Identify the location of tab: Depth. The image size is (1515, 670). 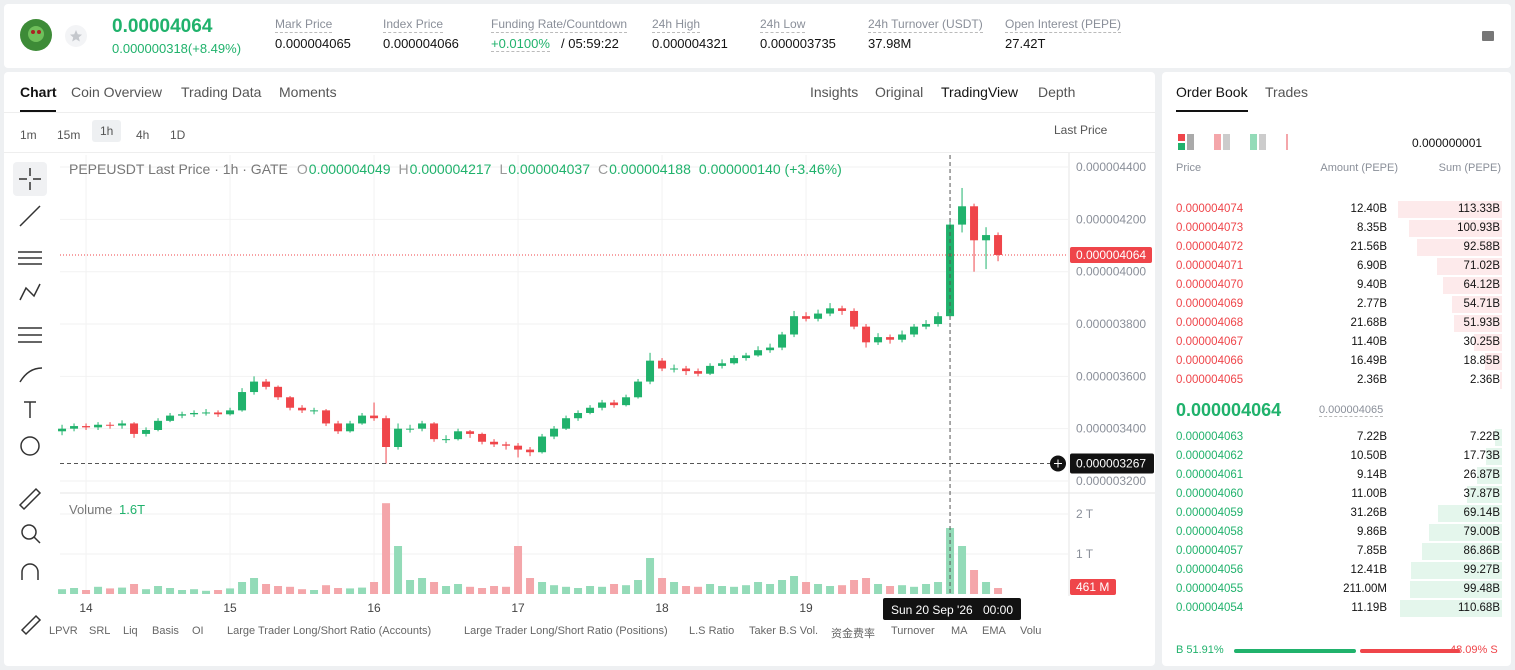
(1057, 92).